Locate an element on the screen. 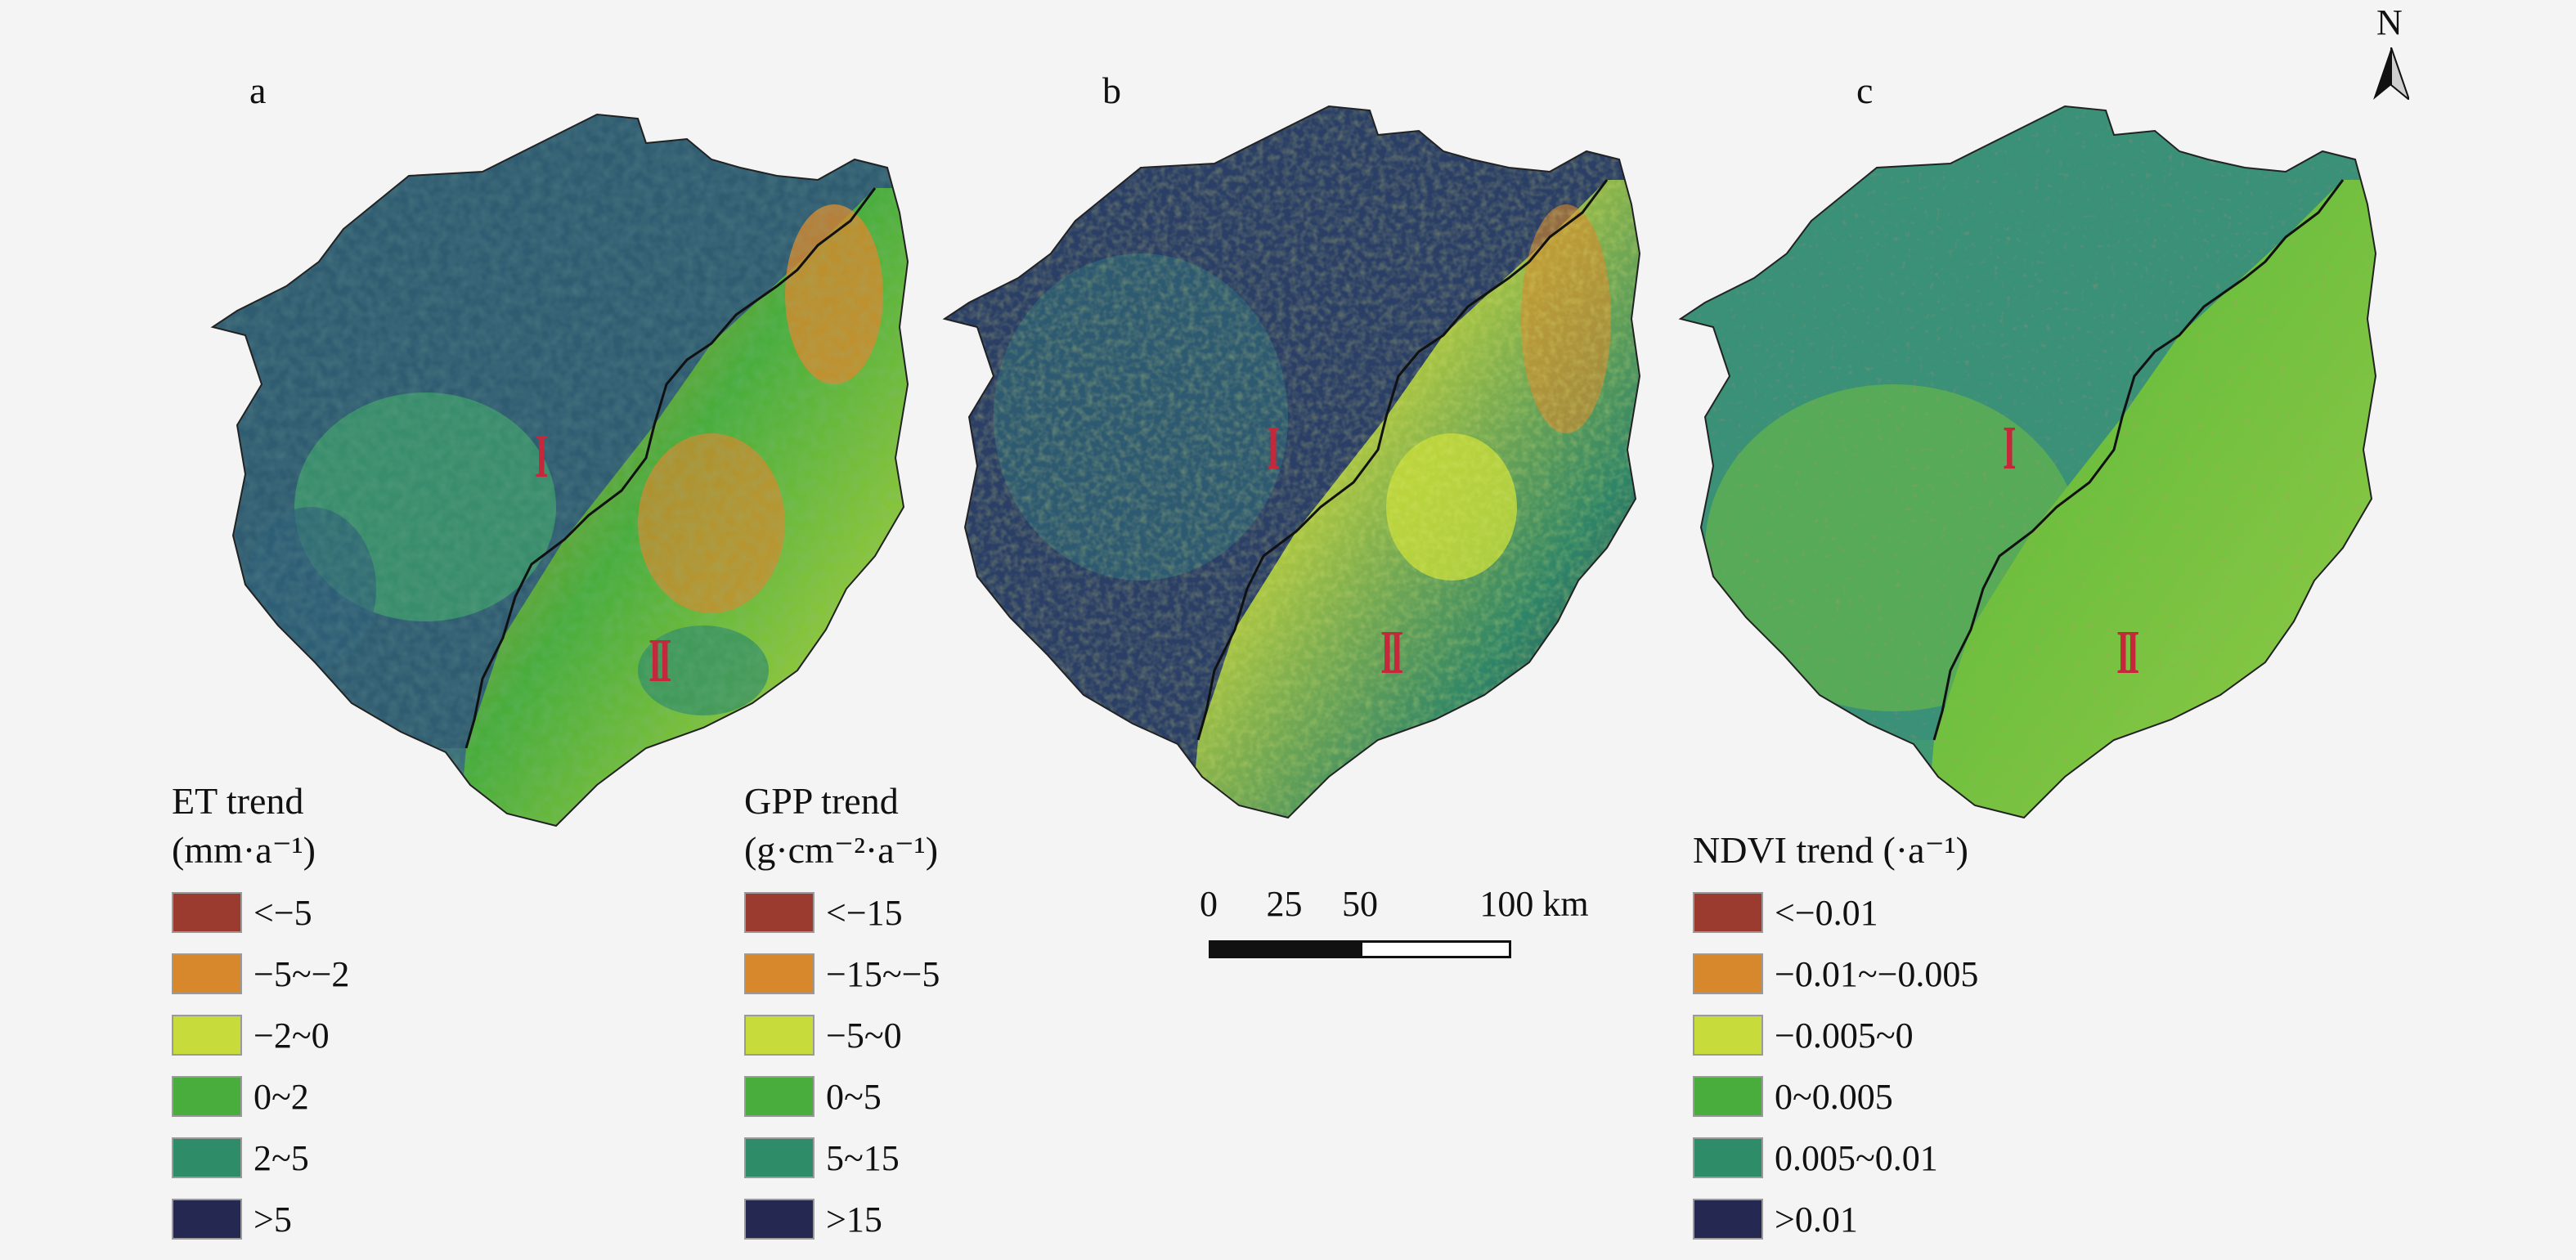  legend-label: >0.01 is located at coordinates (1816, 1219).